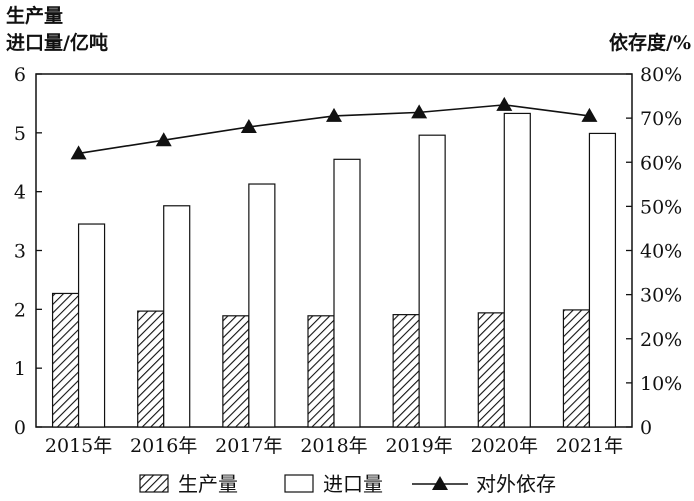 Image resolution: width=694 pixels, height=501 pixels. Describe the element at coordinates (163, 446) in the screenshot. I see `x-category-label: 2016年` at that location.